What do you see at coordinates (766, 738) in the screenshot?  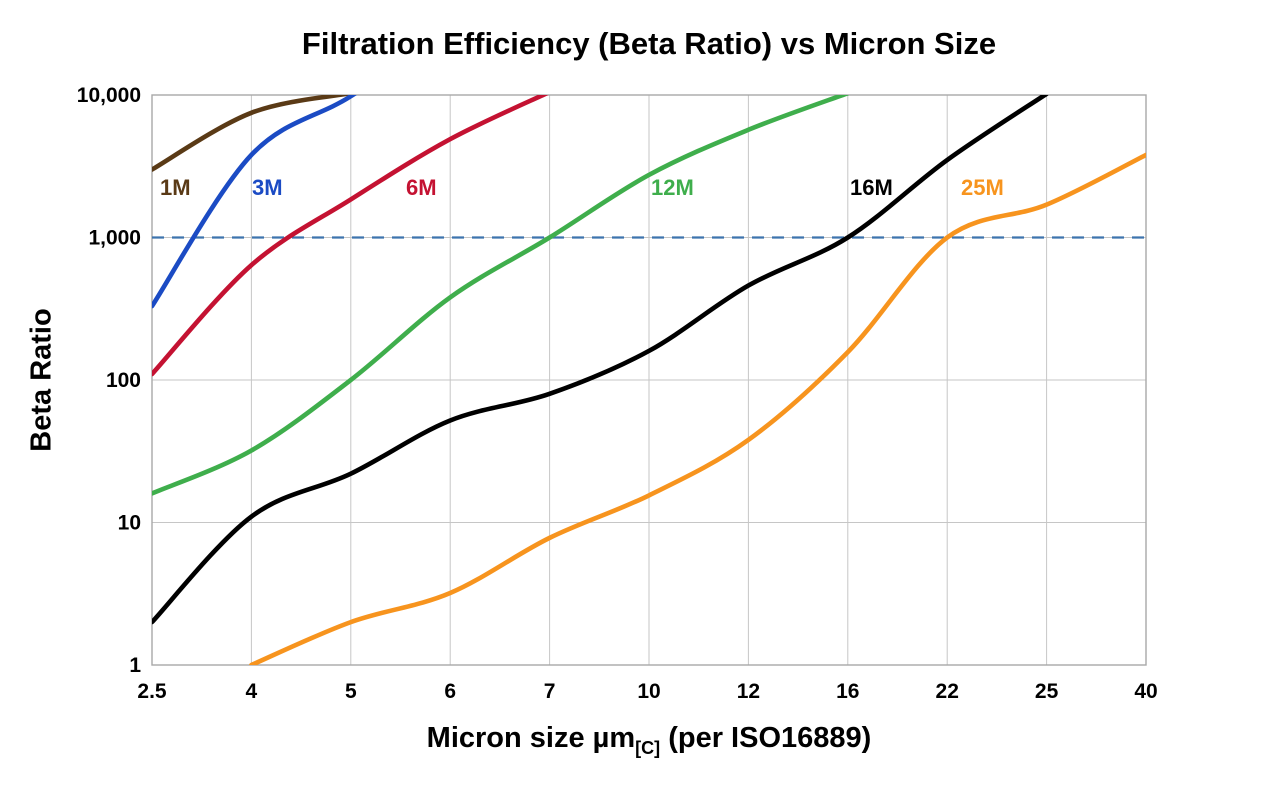 I see `x-axis-title-rest: (per ISO16889)` at bounding box center [766, 738].